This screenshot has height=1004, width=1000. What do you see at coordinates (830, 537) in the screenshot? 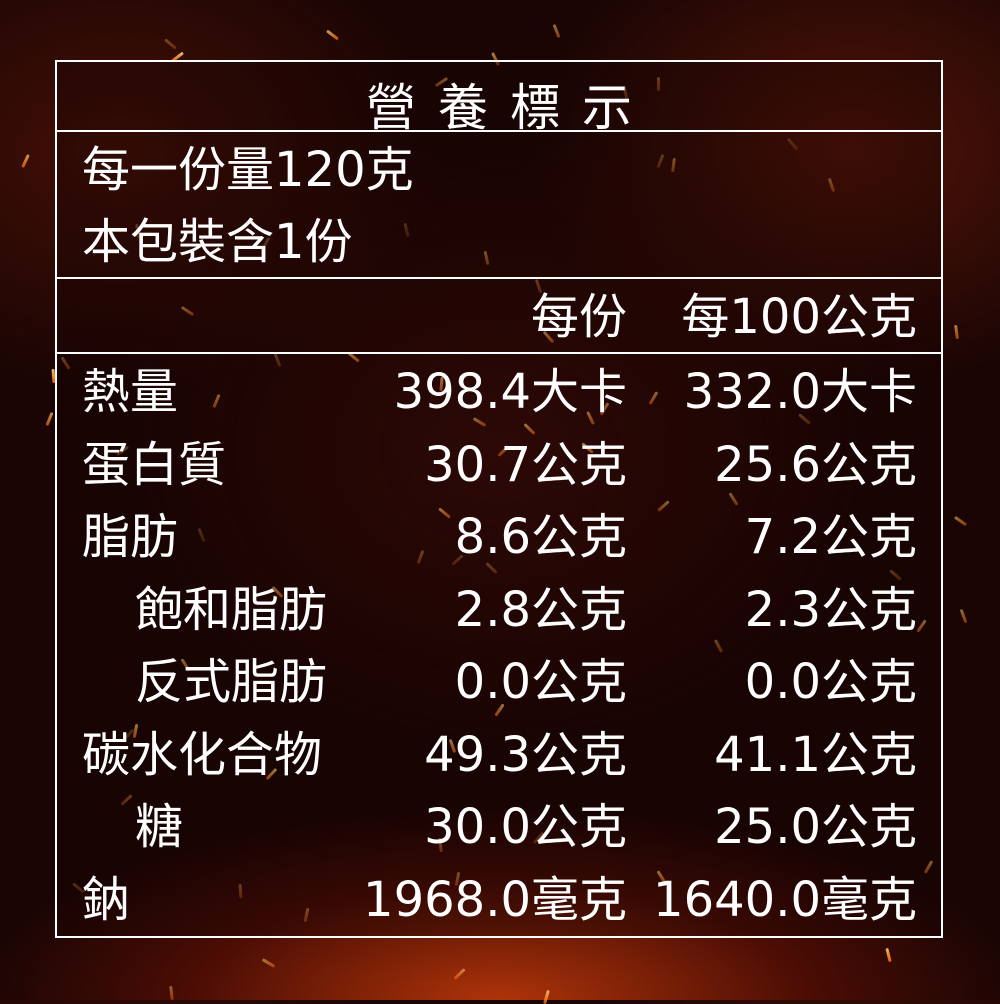
I see `per-100g-value: 7.2公克` at bounding box center [830, 537].